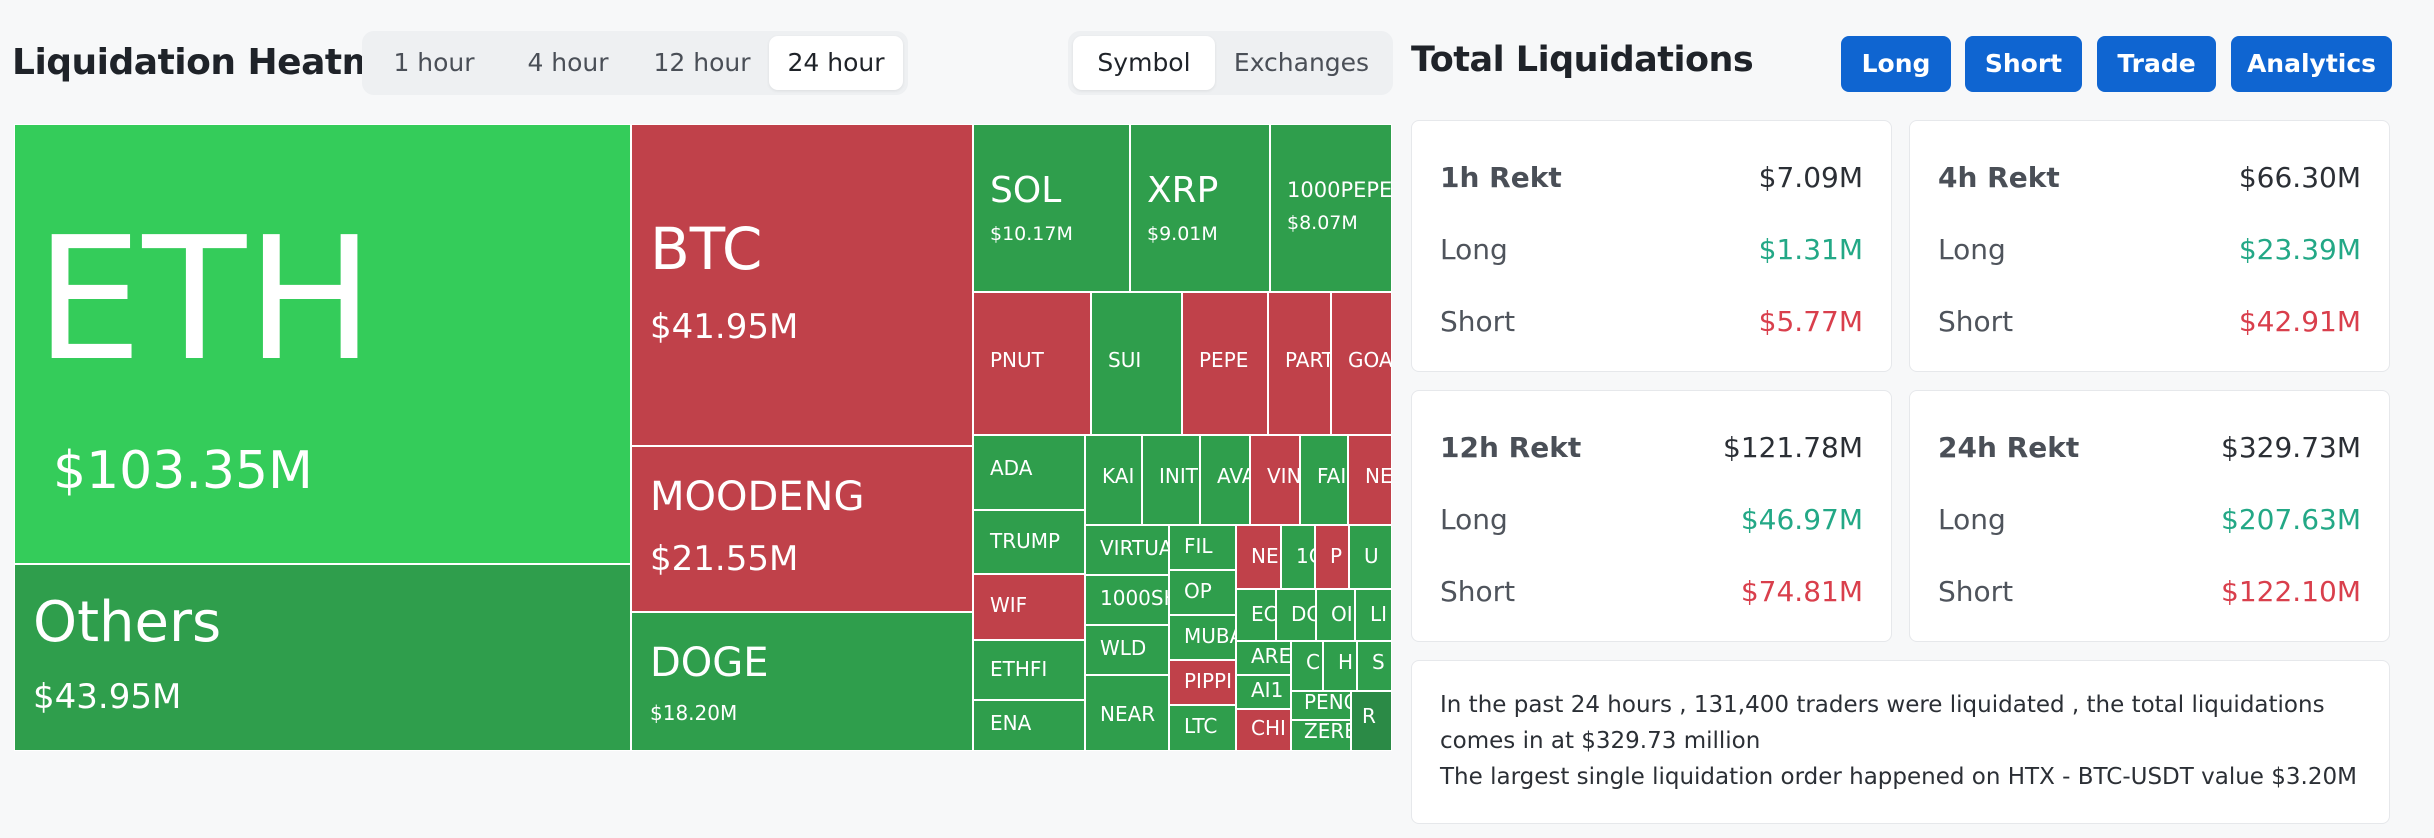 Image resolution: width=2434 pixels, height=838 pixels. I want to click on treemap-tile-pepe: PEPE, so click(1225, 363).